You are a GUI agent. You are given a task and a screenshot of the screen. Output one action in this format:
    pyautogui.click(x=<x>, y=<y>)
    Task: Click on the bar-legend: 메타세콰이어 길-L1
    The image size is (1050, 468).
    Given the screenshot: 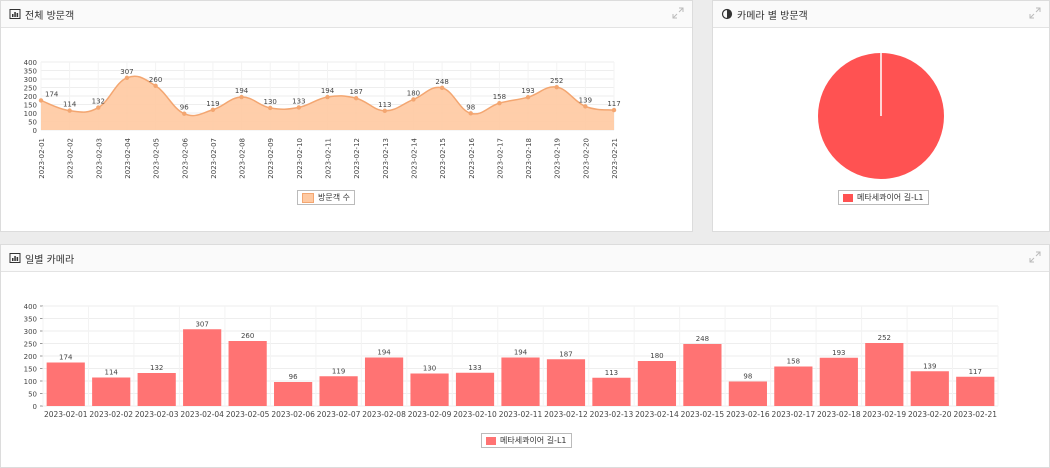 What is the action you would take?
    pyautogui.click(x=526, y=440)
    